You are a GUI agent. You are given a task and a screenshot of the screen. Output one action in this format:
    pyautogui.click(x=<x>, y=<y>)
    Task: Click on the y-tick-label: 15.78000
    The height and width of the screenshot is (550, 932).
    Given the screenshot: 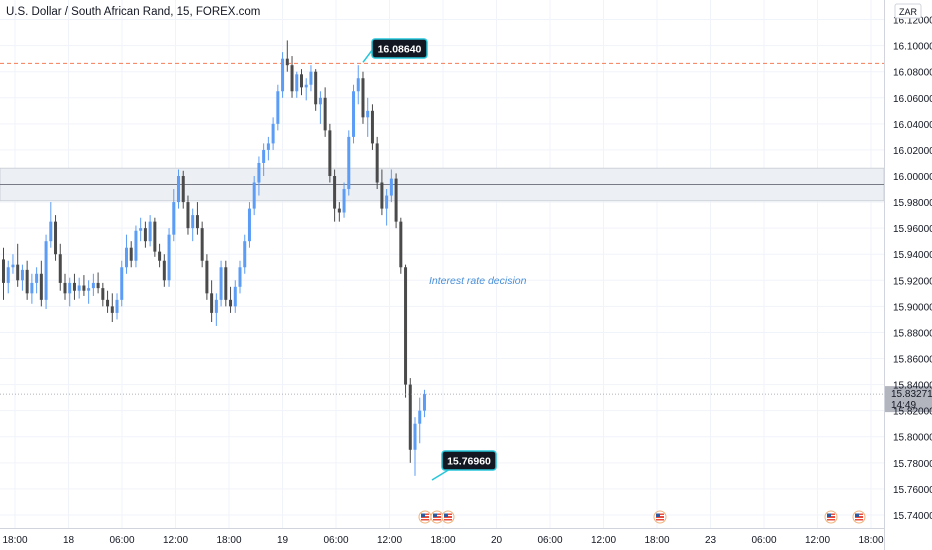 What is the action you would take?
    pyautogui.click(x=912, y=464)
    